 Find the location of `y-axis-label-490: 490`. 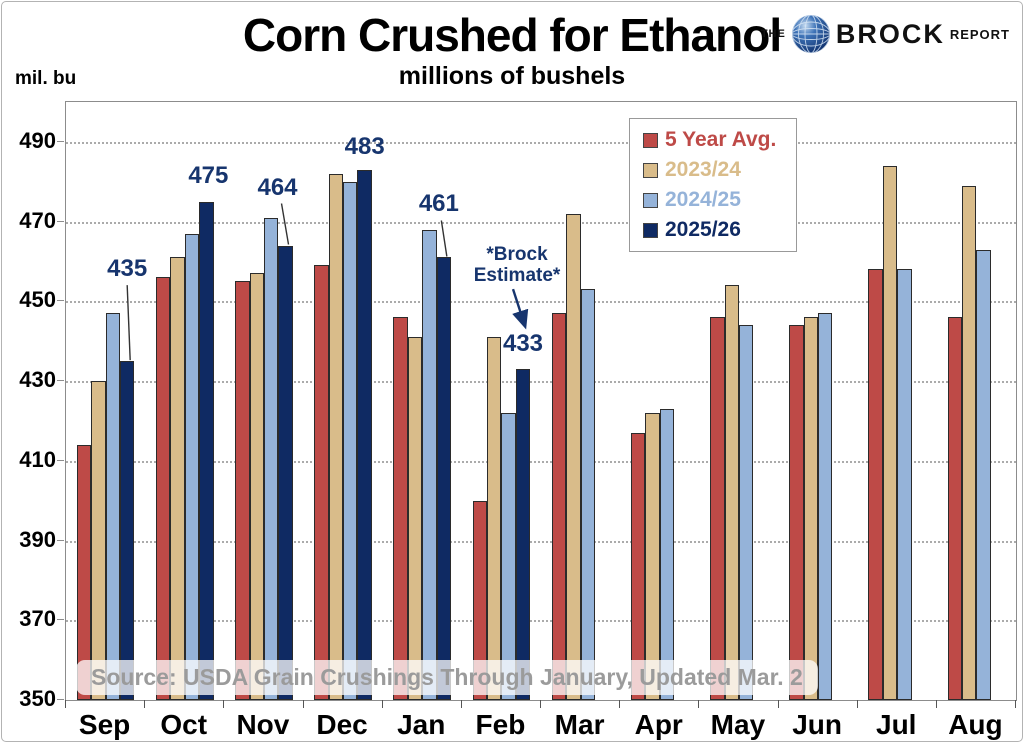

y-axis-label-490: 490 is located at coordinates (37, 140).